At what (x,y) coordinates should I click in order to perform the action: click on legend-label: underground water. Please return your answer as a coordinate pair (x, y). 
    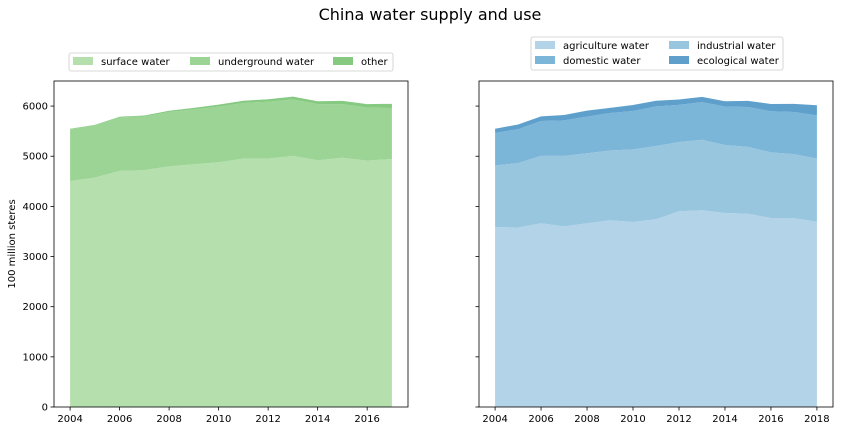
    Looking at the image, I should click on (266, 62).